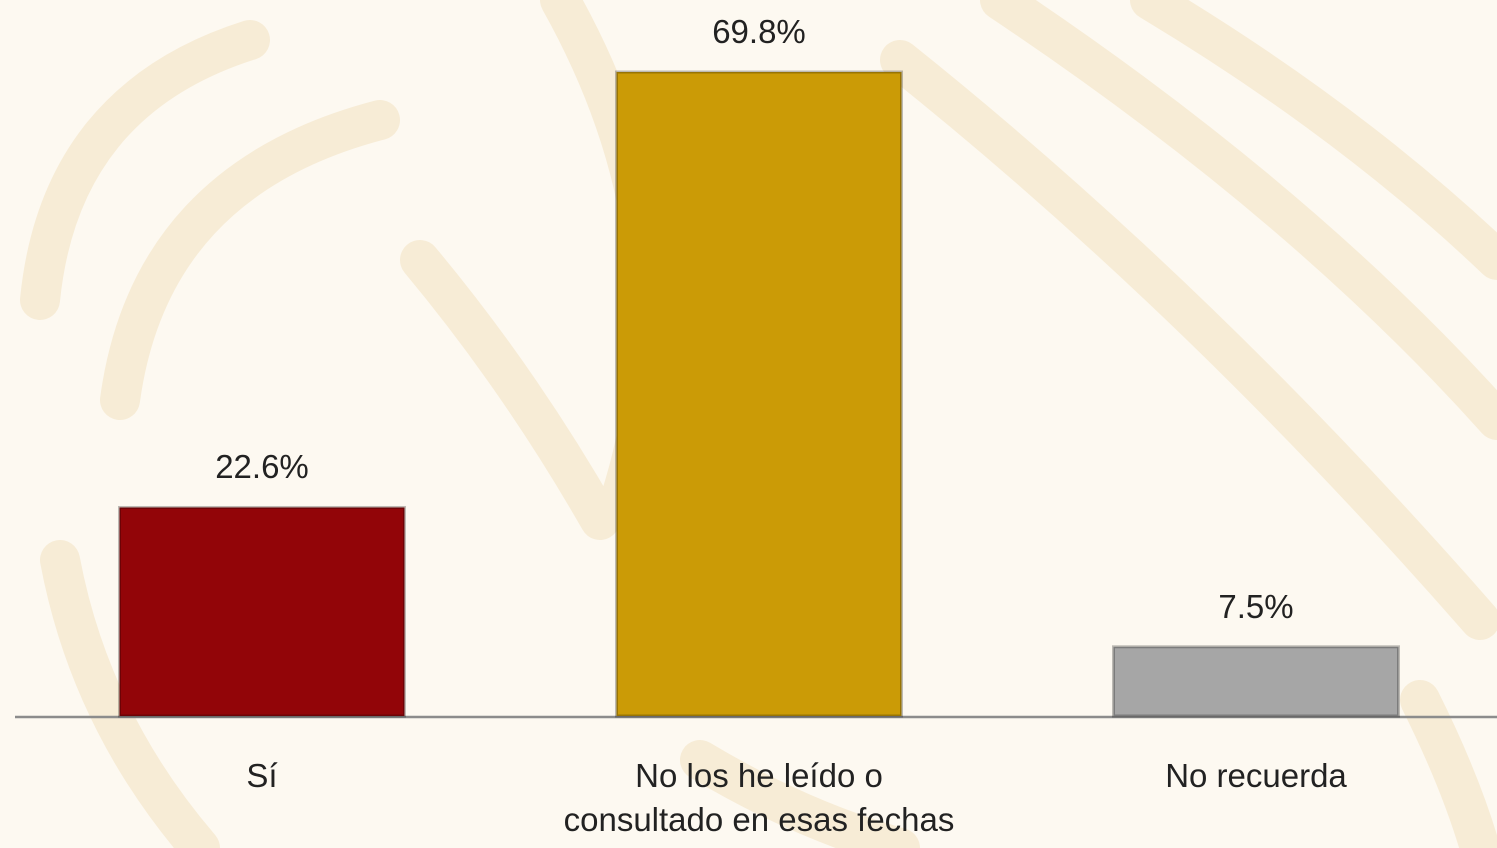 Image resolution: width=1497 pixels, height=848 pixels. I want to click on x-tick-label: Sí, so click(262, 775).